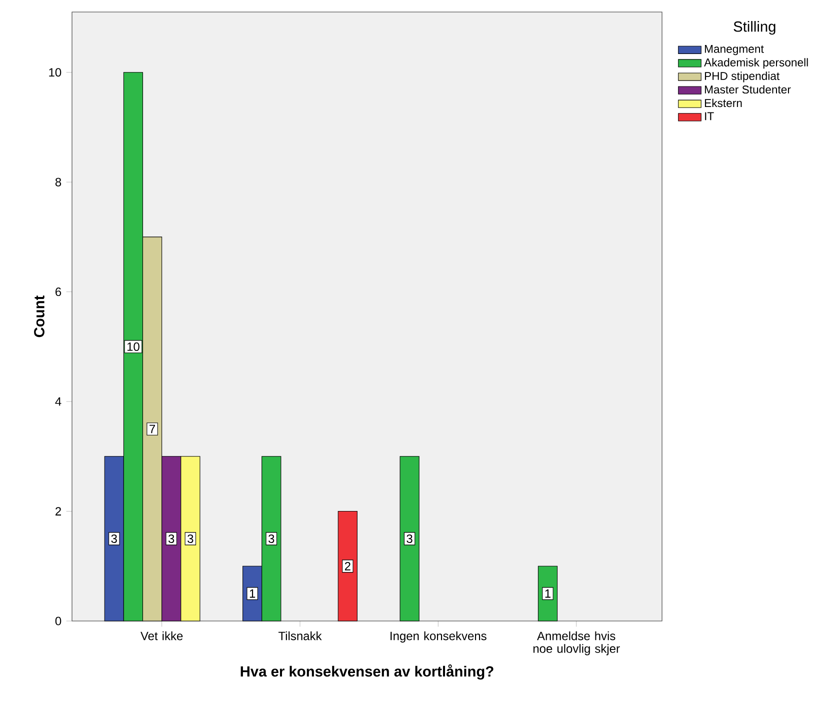 The image size is (823, 702). What do you see at coordinates (576, 643) in the screenshot?
I see `x-tick-label: Anmeldse hvis noe ulovlig skjer` at bounding box center [576, 643].